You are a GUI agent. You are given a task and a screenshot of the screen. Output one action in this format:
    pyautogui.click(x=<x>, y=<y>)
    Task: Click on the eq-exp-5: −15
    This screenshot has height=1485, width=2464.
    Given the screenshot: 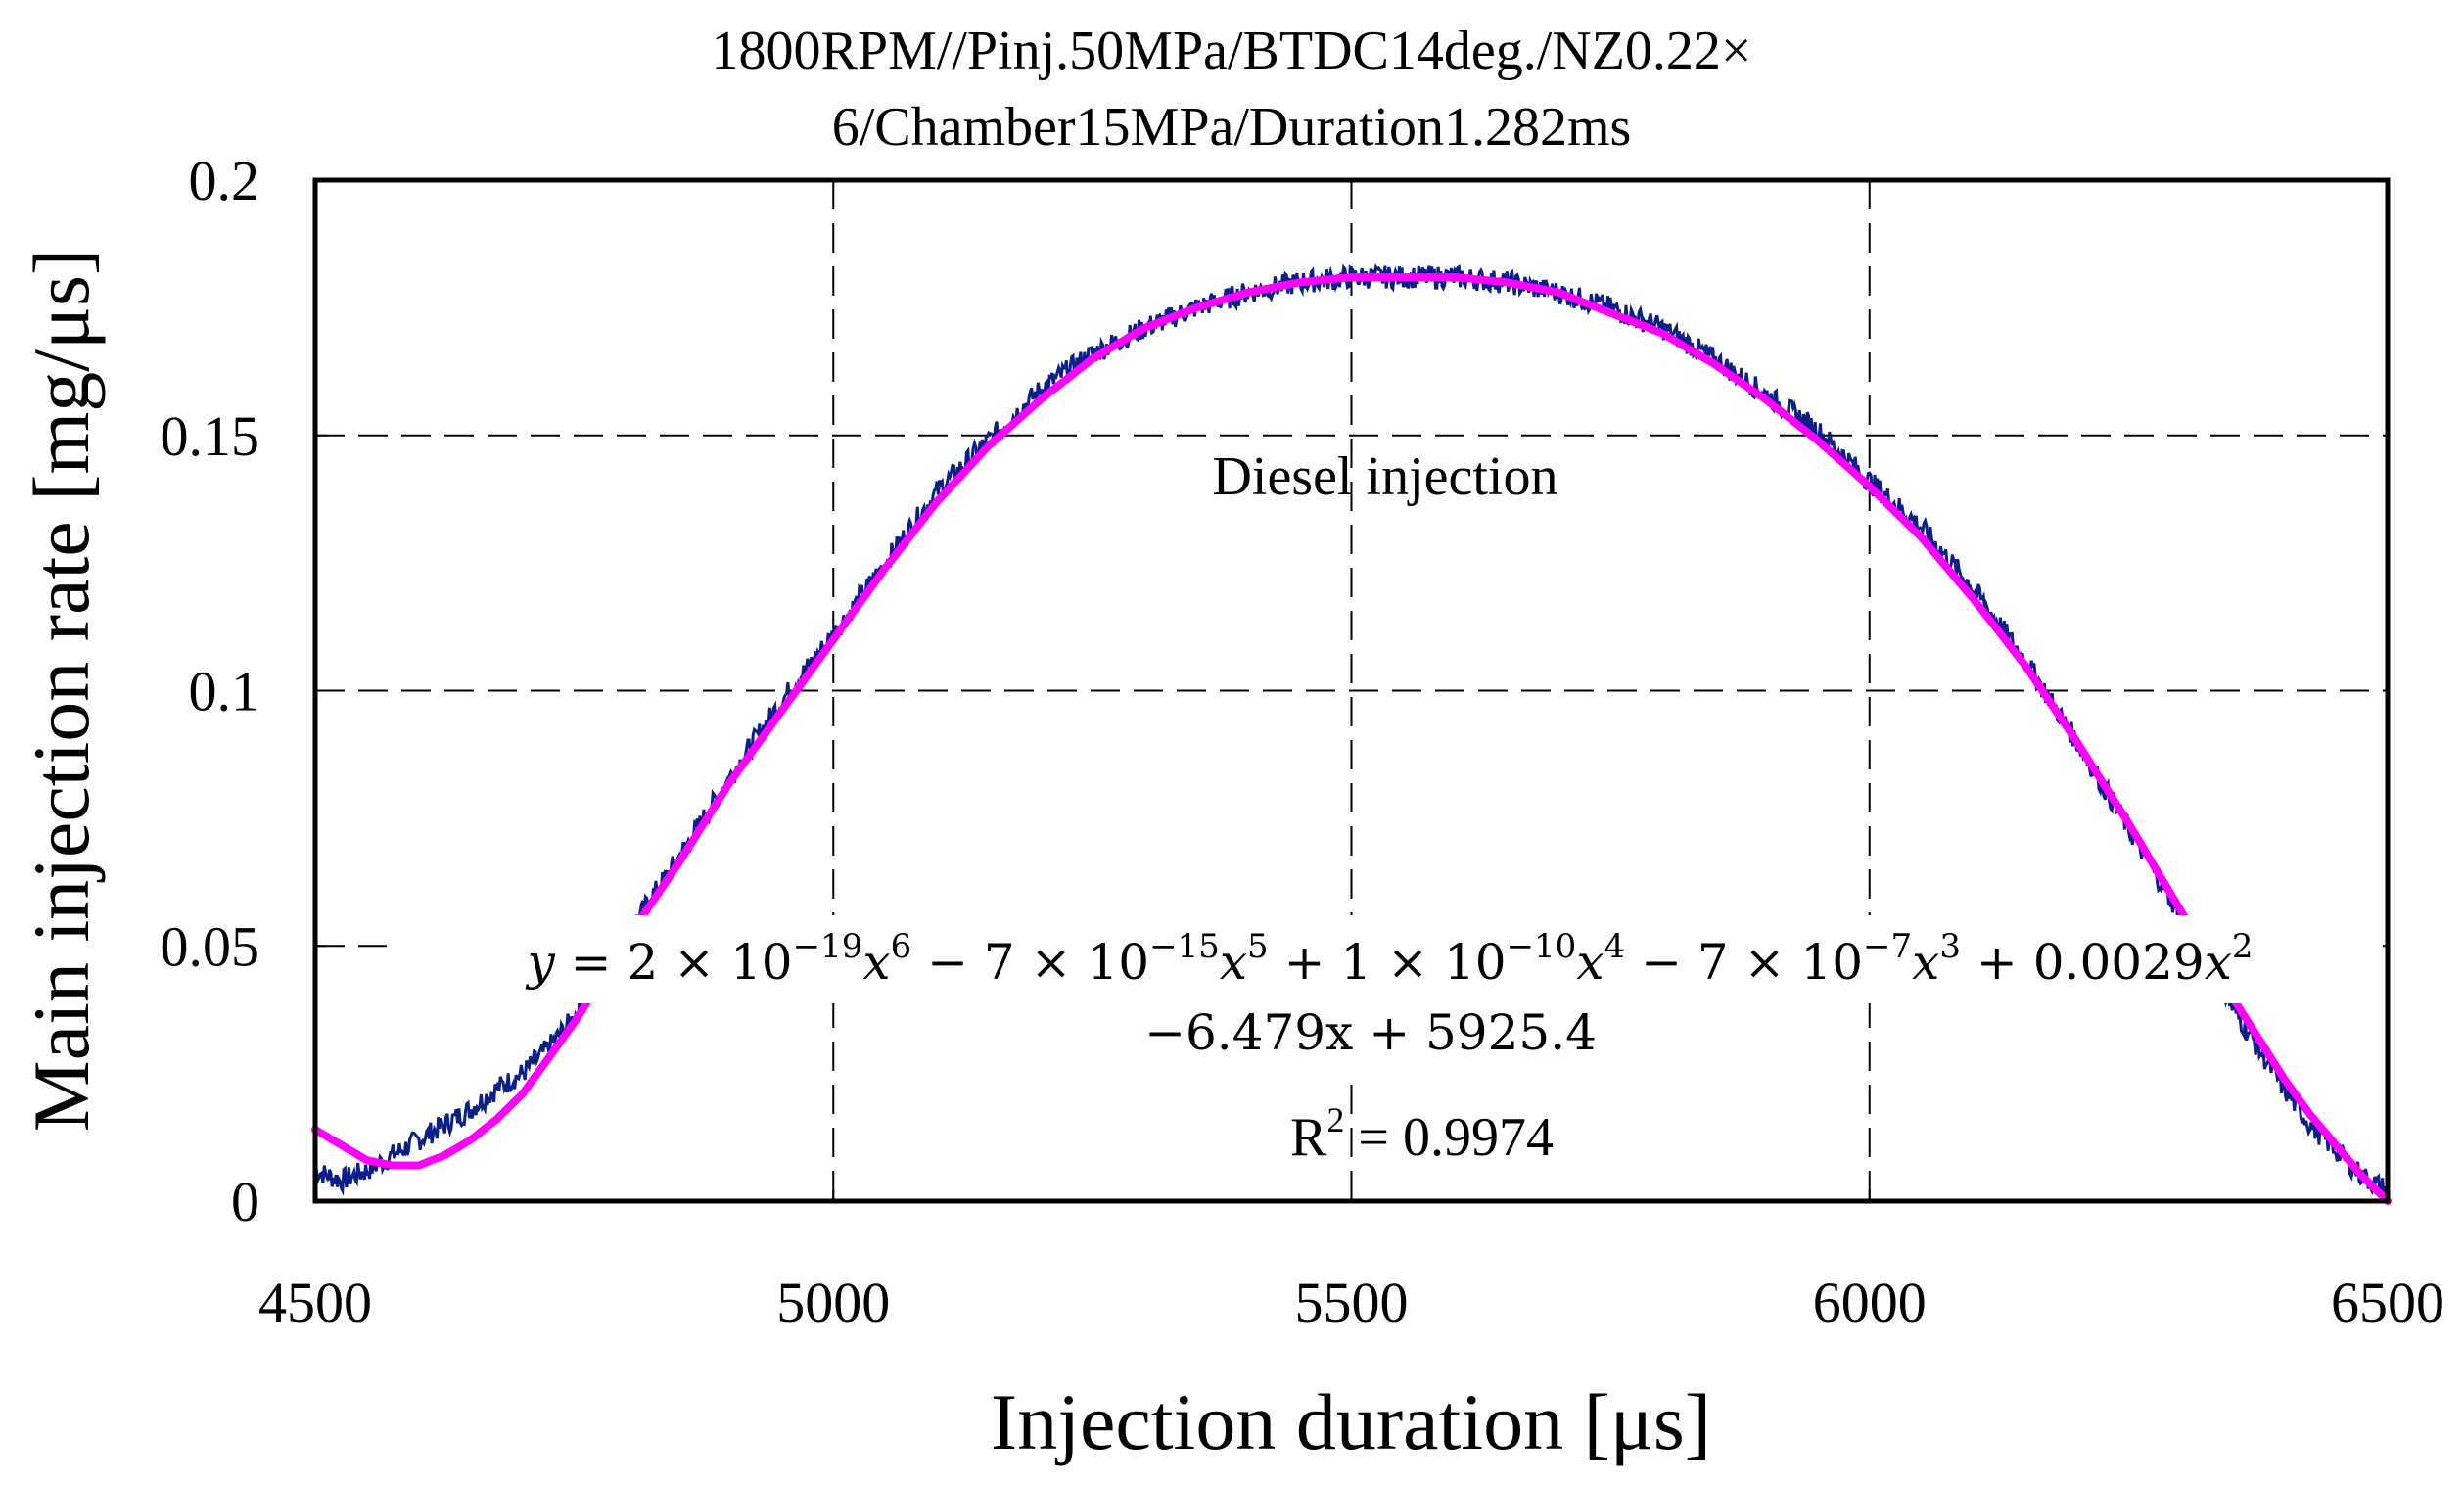 What is the action you would take?
    pyautogui.click(x=1184, y=946)
    